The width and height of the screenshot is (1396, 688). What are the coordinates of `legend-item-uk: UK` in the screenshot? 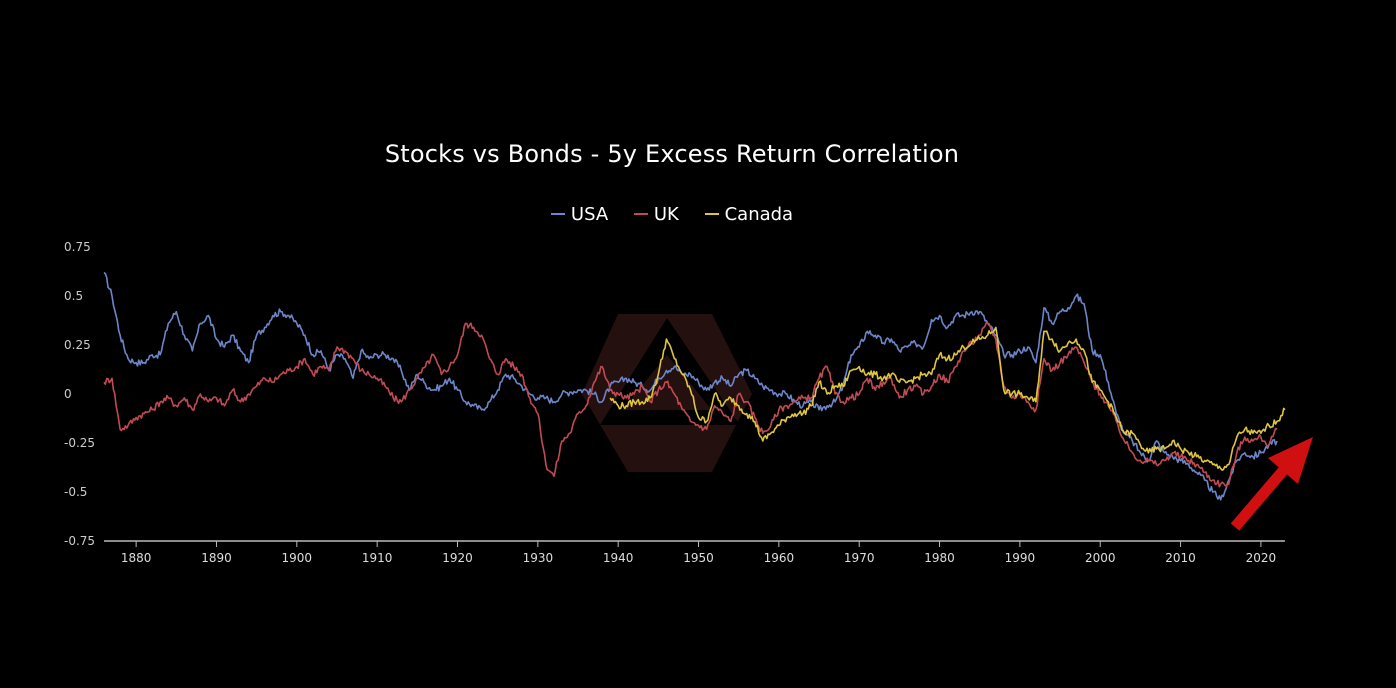 It's located at (656, 214).